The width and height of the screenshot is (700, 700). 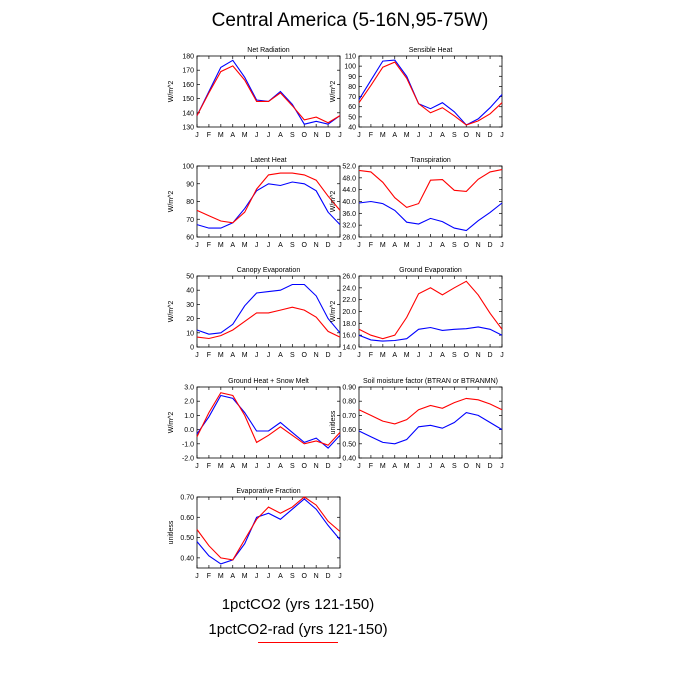 I want to click on y-tick-label: 28.0, so click(x=349, y=238).